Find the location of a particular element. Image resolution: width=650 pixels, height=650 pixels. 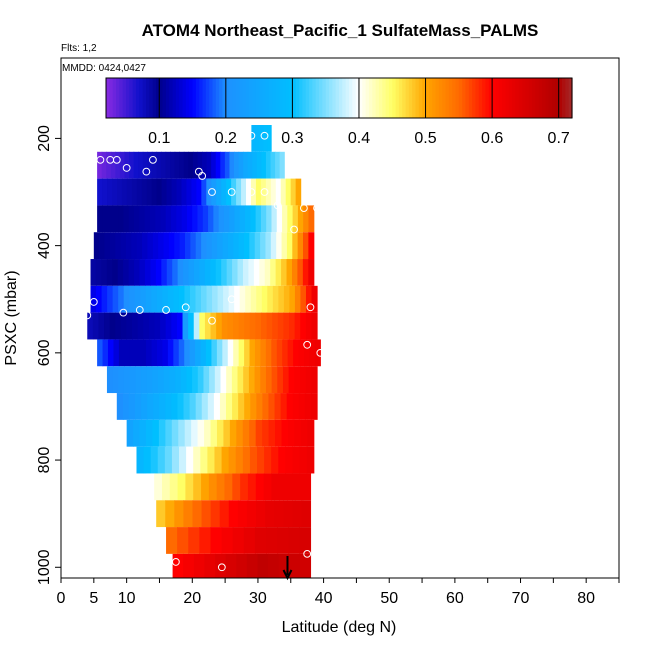

x-tick-label: 80 is located at coordinates (586, 598).